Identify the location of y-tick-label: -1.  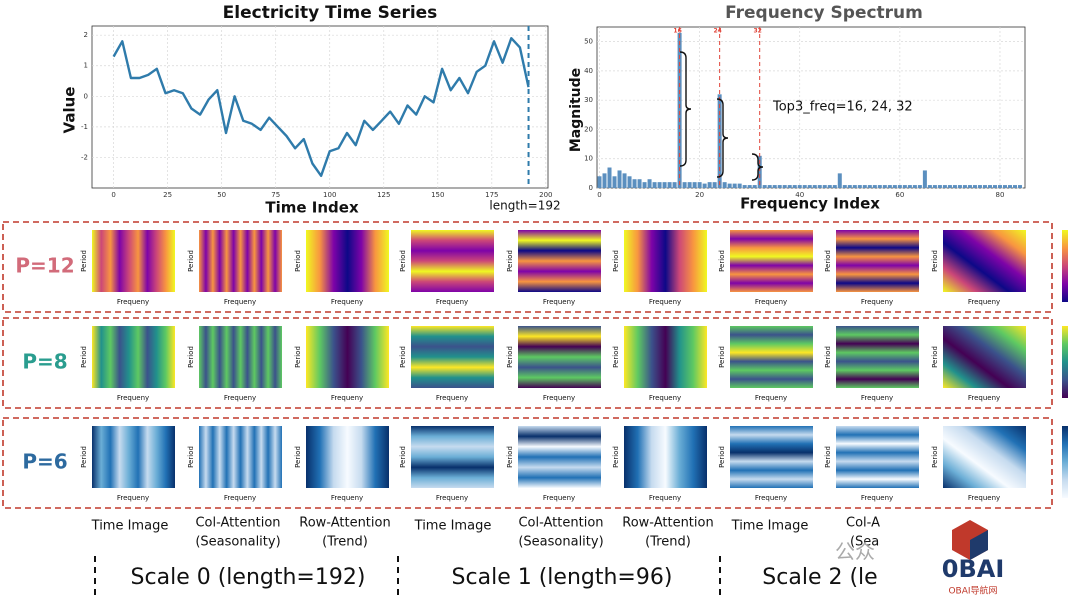
(84, 127).